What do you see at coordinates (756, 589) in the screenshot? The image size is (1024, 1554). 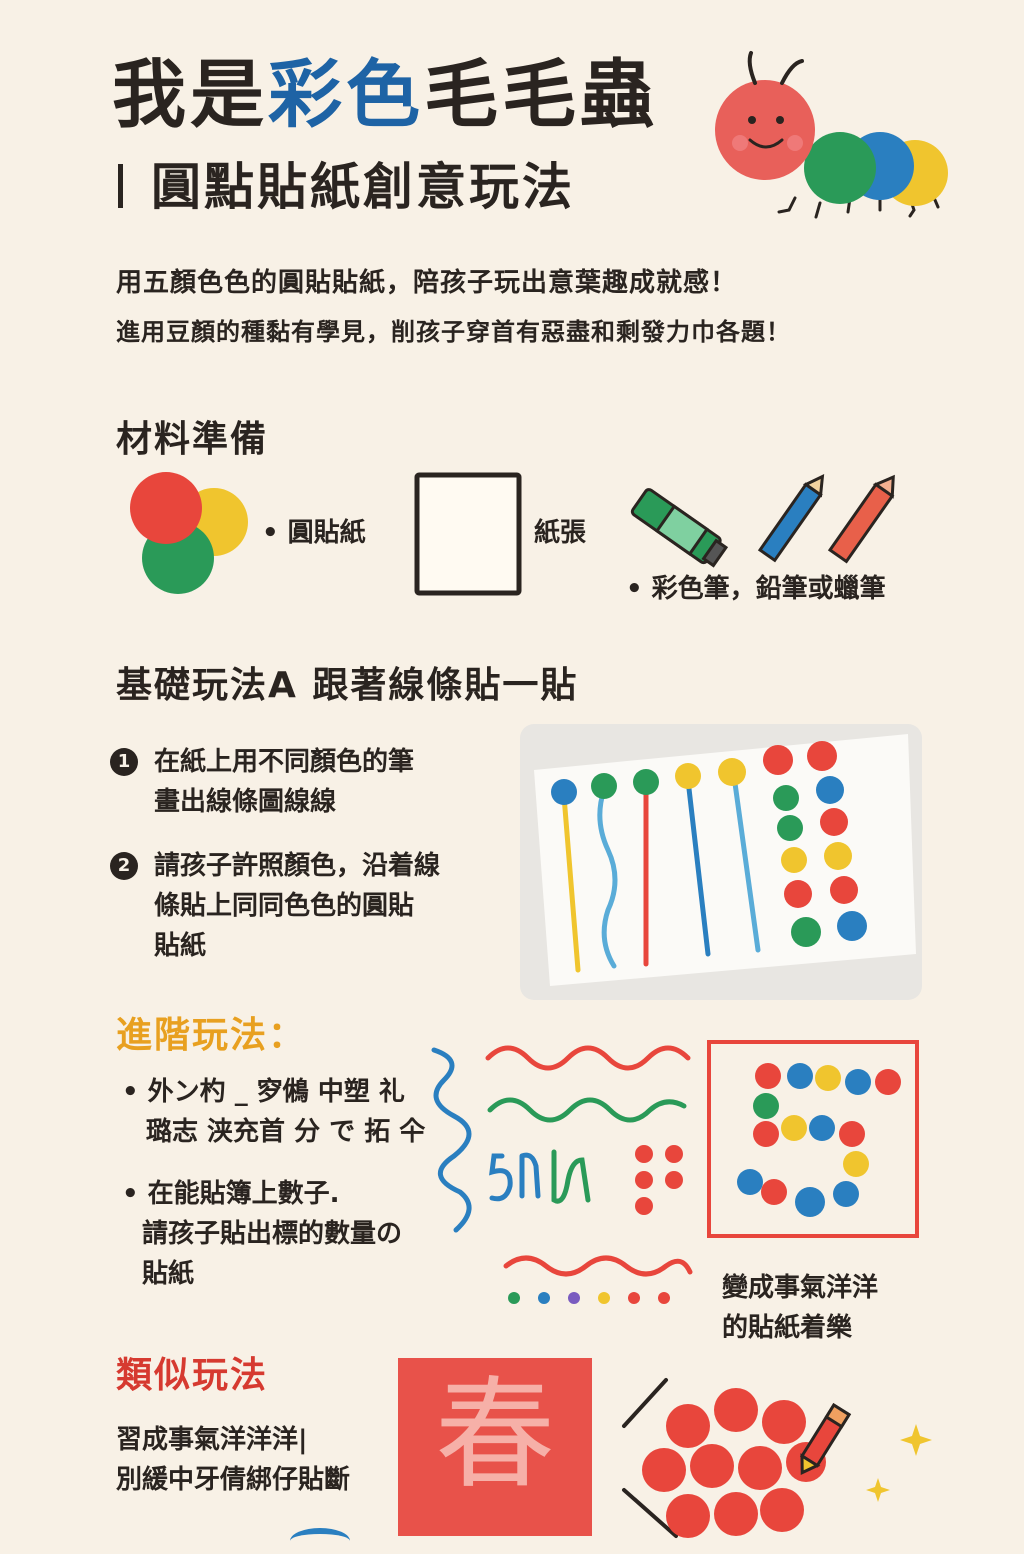 I see `material-label-pens: • 彩色筆，鉛筆或蠟筆` at bounding box center [756, 589].